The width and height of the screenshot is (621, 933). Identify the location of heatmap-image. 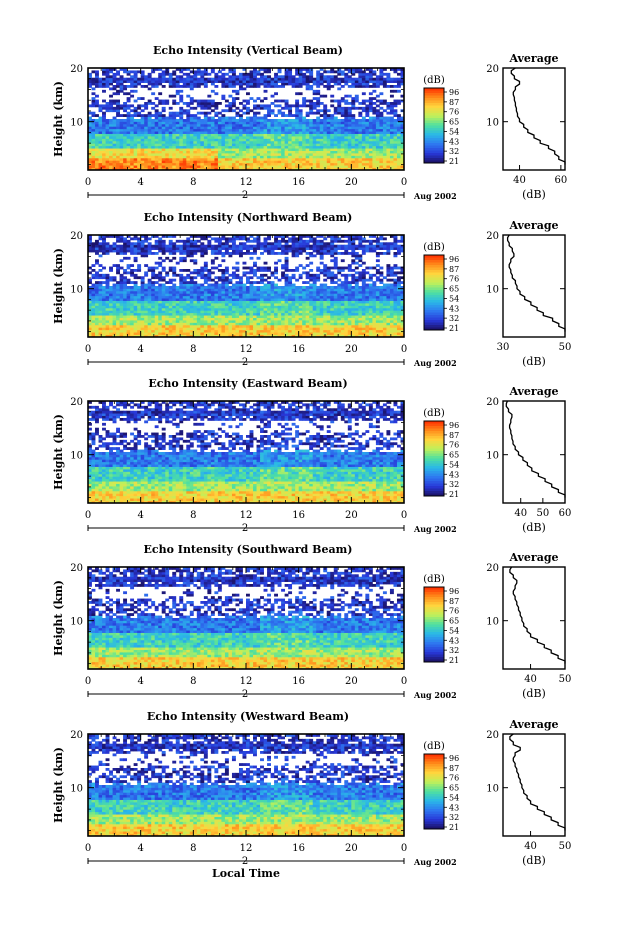
(246, 119).